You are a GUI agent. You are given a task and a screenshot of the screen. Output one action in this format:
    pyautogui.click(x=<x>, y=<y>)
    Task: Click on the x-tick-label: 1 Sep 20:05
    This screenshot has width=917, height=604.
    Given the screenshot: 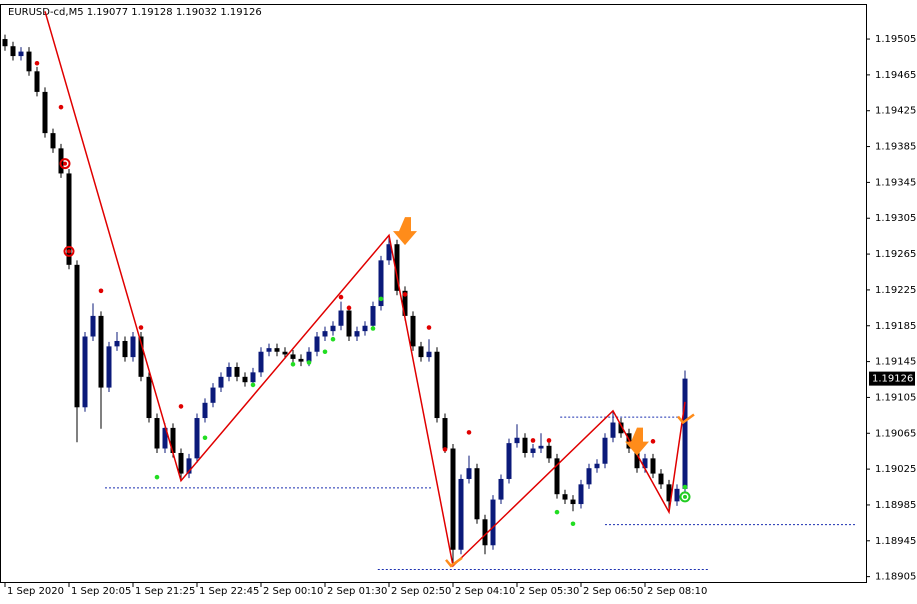 What is the action you would take?
    pyautogui.click(x=101, y=591)
    